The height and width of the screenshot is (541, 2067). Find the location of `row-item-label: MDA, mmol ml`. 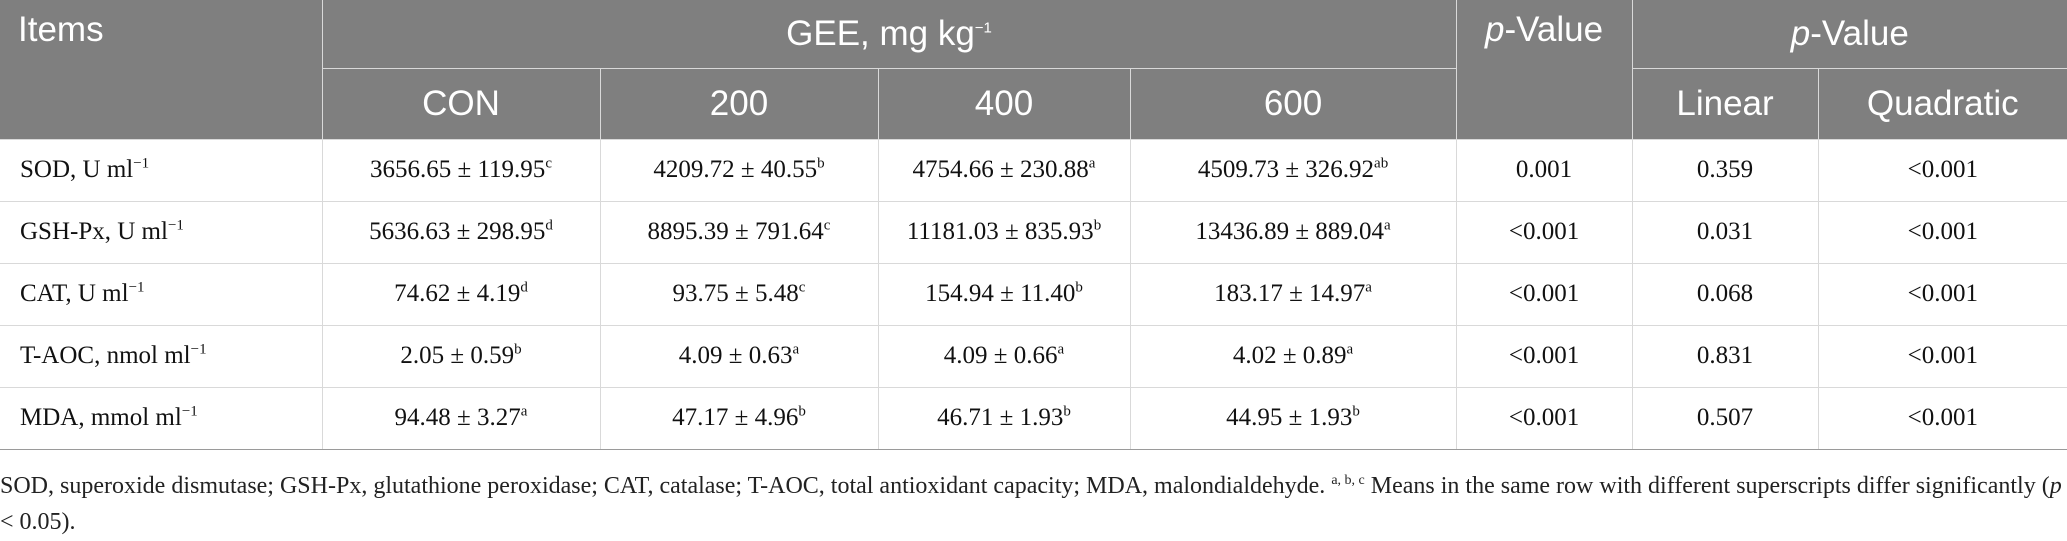

row-item-label: MDA, mmol ml is located at coordinates (101, 417).